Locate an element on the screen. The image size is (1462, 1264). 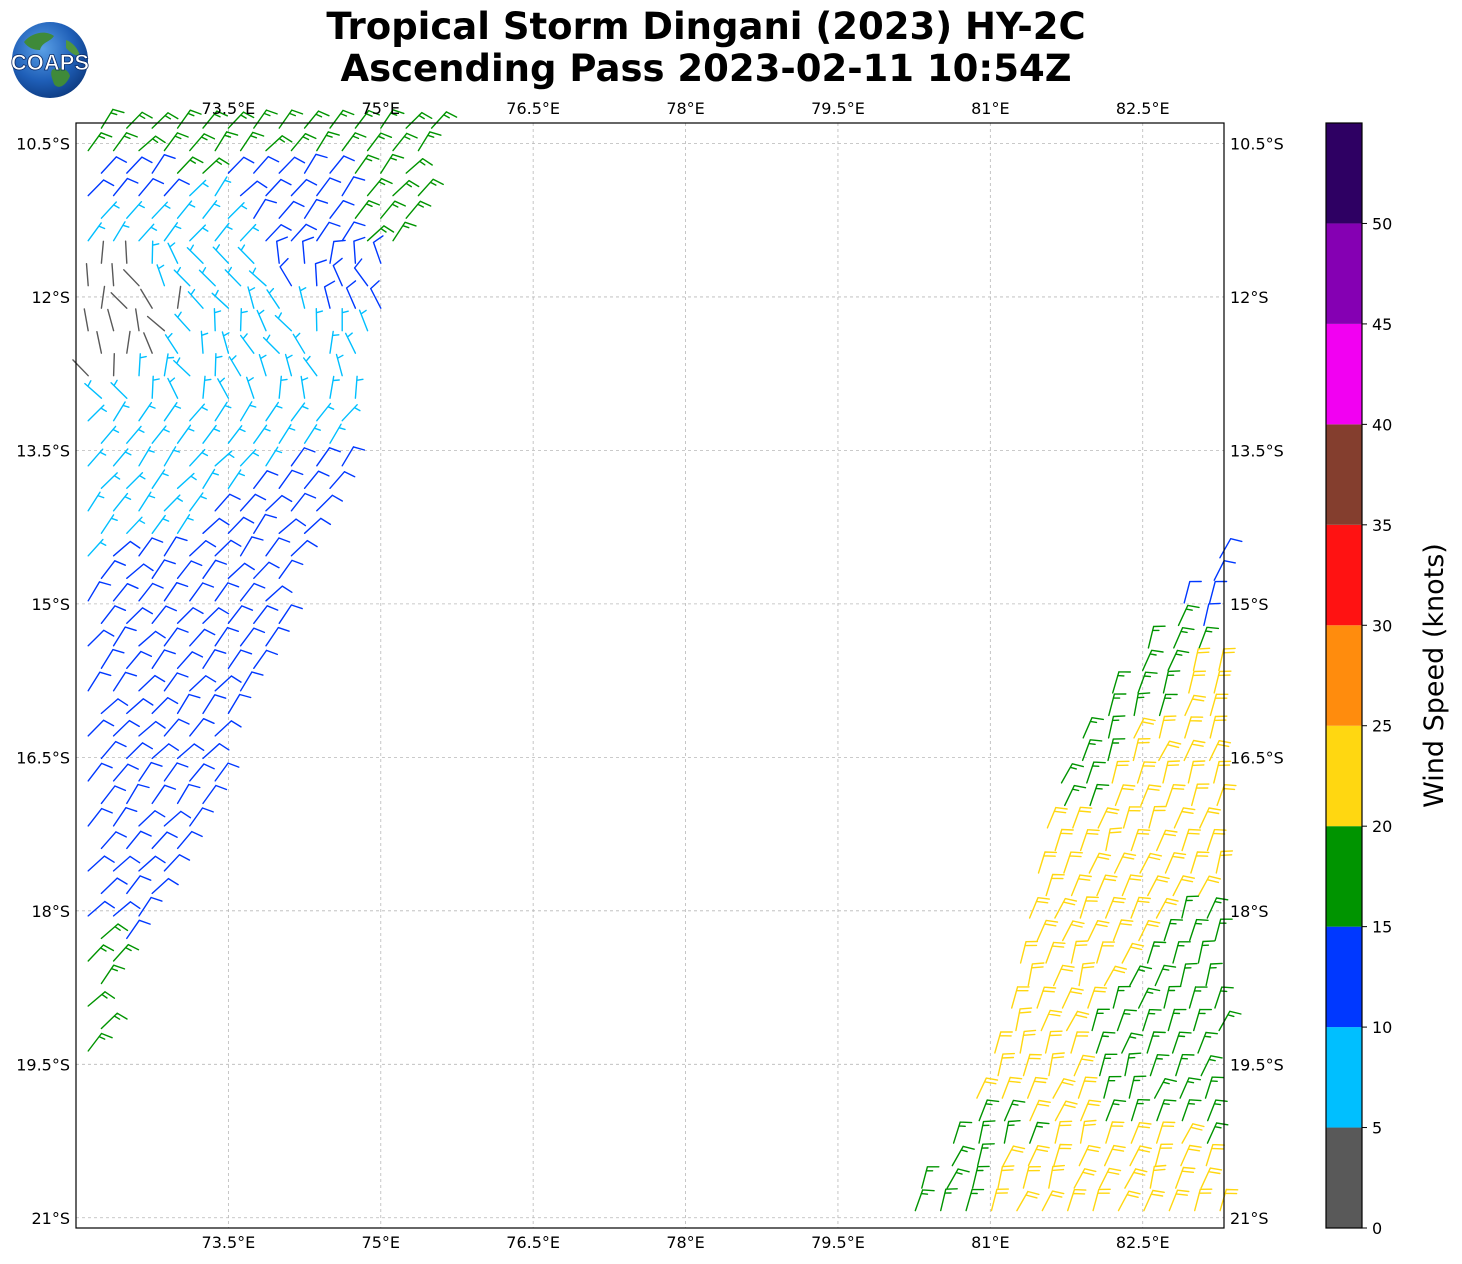
y-tick-label-left: 19.5°S is located at coordinates (43, 1064).